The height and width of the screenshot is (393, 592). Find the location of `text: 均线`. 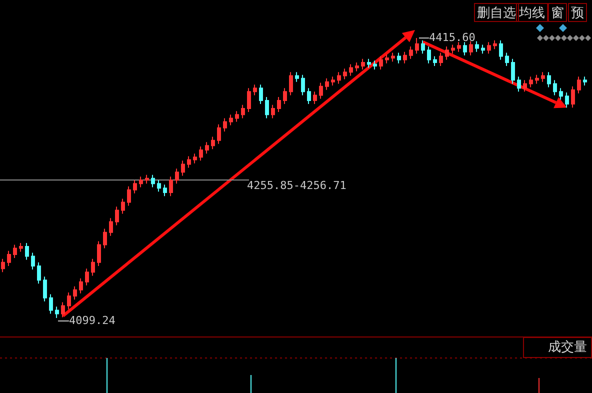

text: 均线 is located at coordinates (532, 12).